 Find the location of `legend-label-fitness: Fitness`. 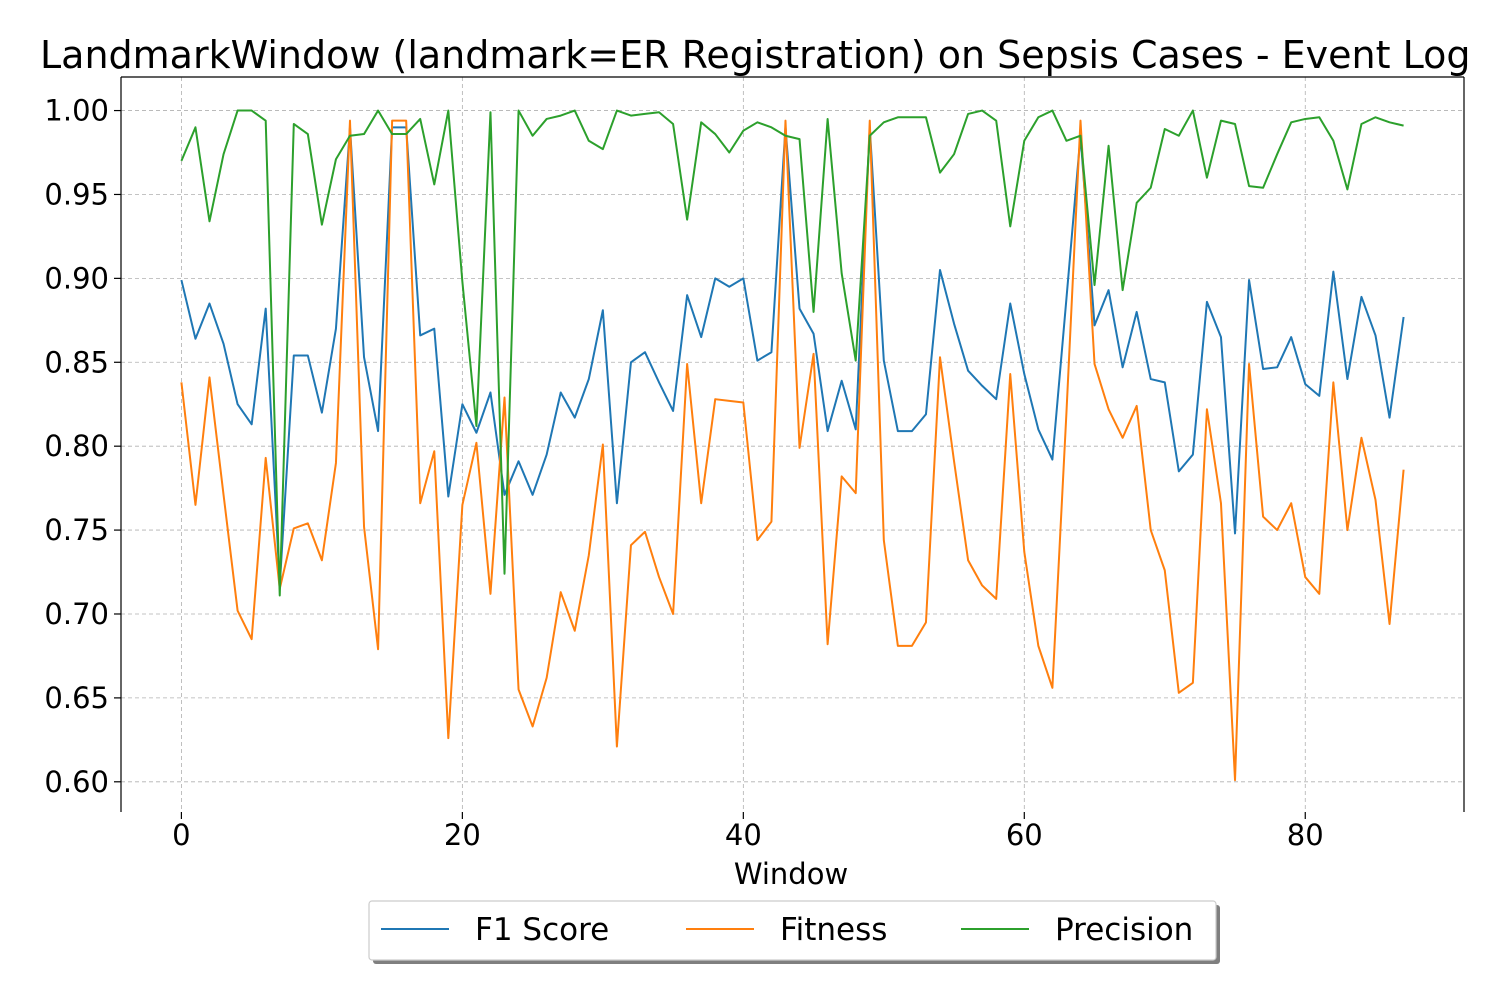

legend-label-fitness: Fitness is located at coordinates (833, 930).